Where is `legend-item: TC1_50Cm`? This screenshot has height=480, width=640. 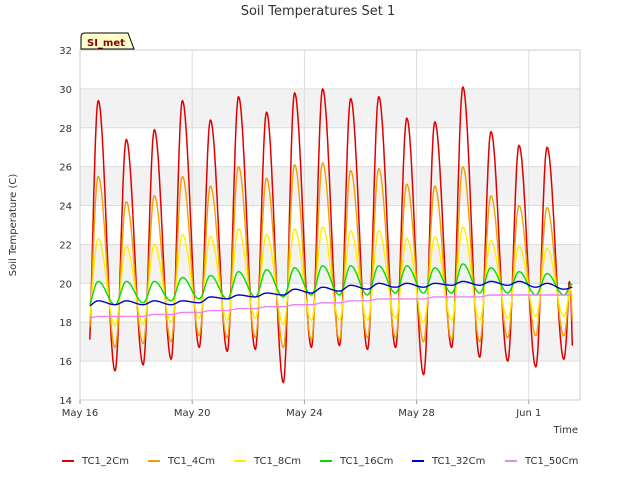 legend-item: TC1_50Cm is located at coordinates (541, 461).